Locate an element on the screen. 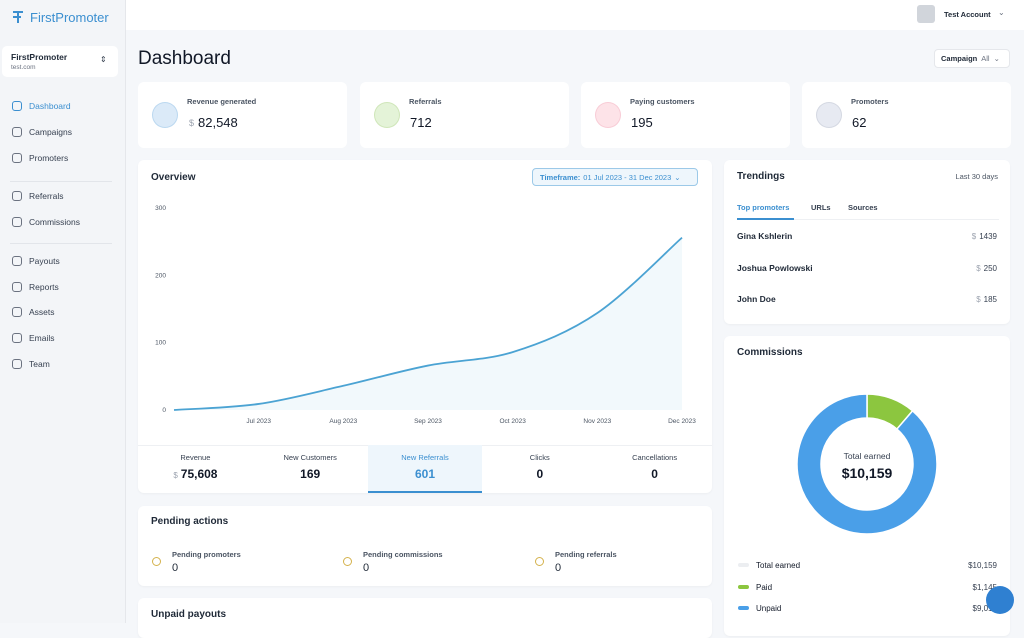 The image size is (1024, 638). trend-amount: $1439 is located at coordinates (984, 236).